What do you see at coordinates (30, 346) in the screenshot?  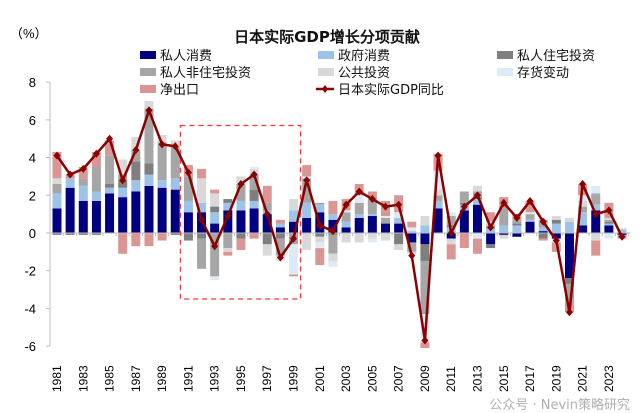 I see `y-tick-label: -6` at bounding box center [30, 346].